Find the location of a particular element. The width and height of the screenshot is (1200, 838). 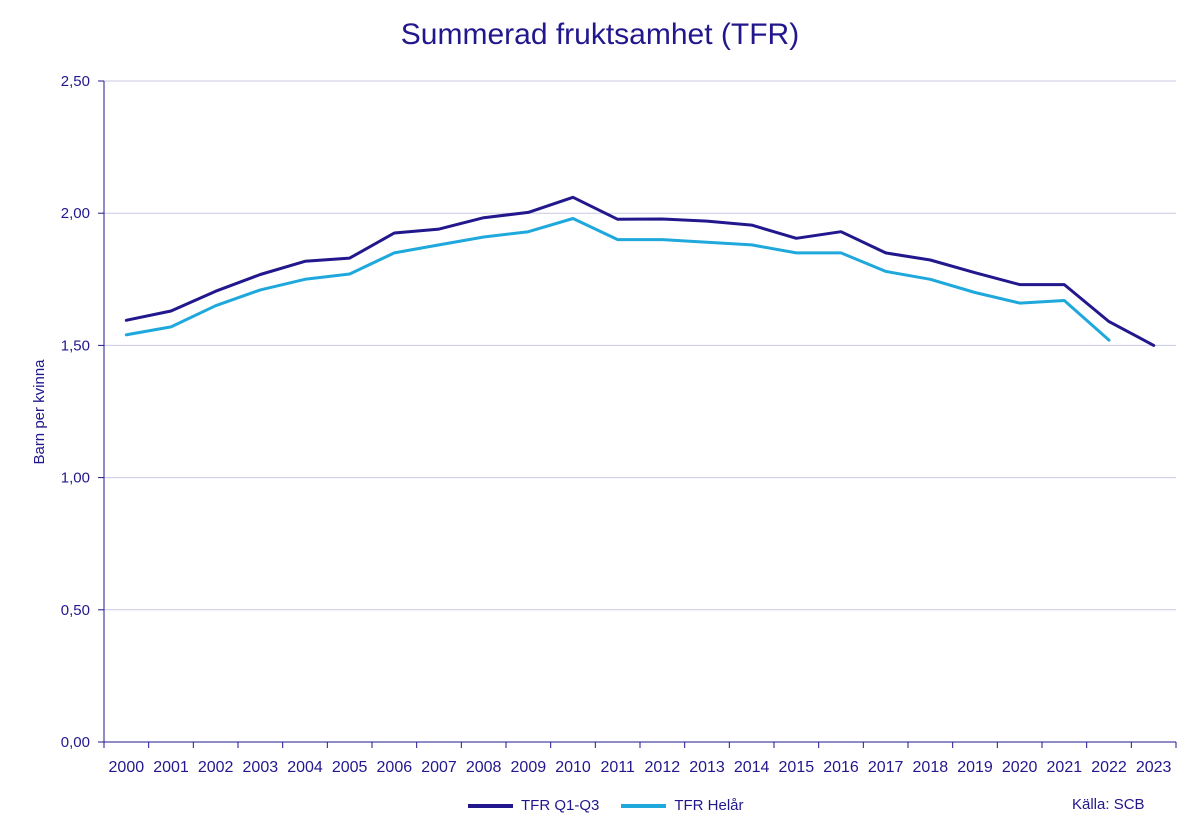

x-tick-label: 2015 is located at coordinates (797, 767).